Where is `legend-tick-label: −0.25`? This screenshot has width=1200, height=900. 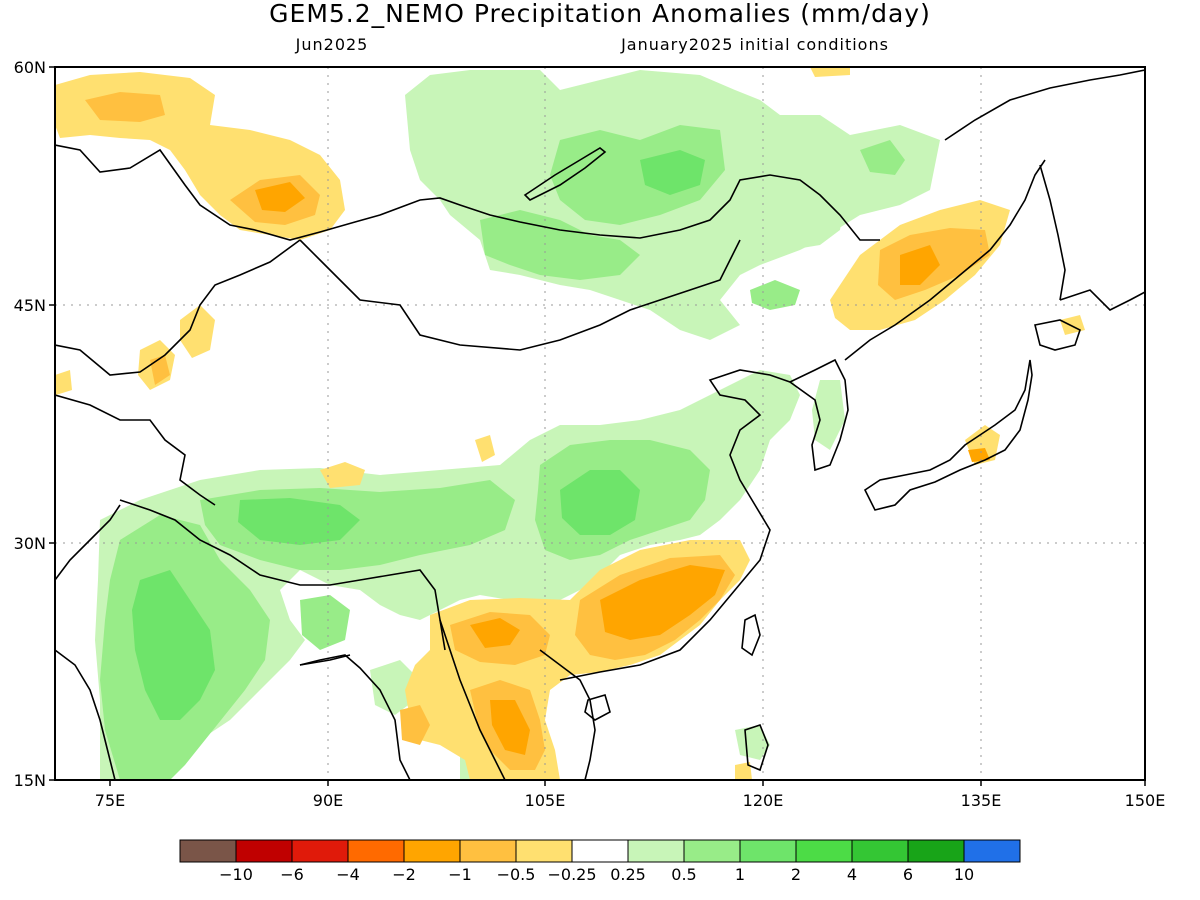
legend-tick-label: −0.25 is located at coordinates (571, 874).